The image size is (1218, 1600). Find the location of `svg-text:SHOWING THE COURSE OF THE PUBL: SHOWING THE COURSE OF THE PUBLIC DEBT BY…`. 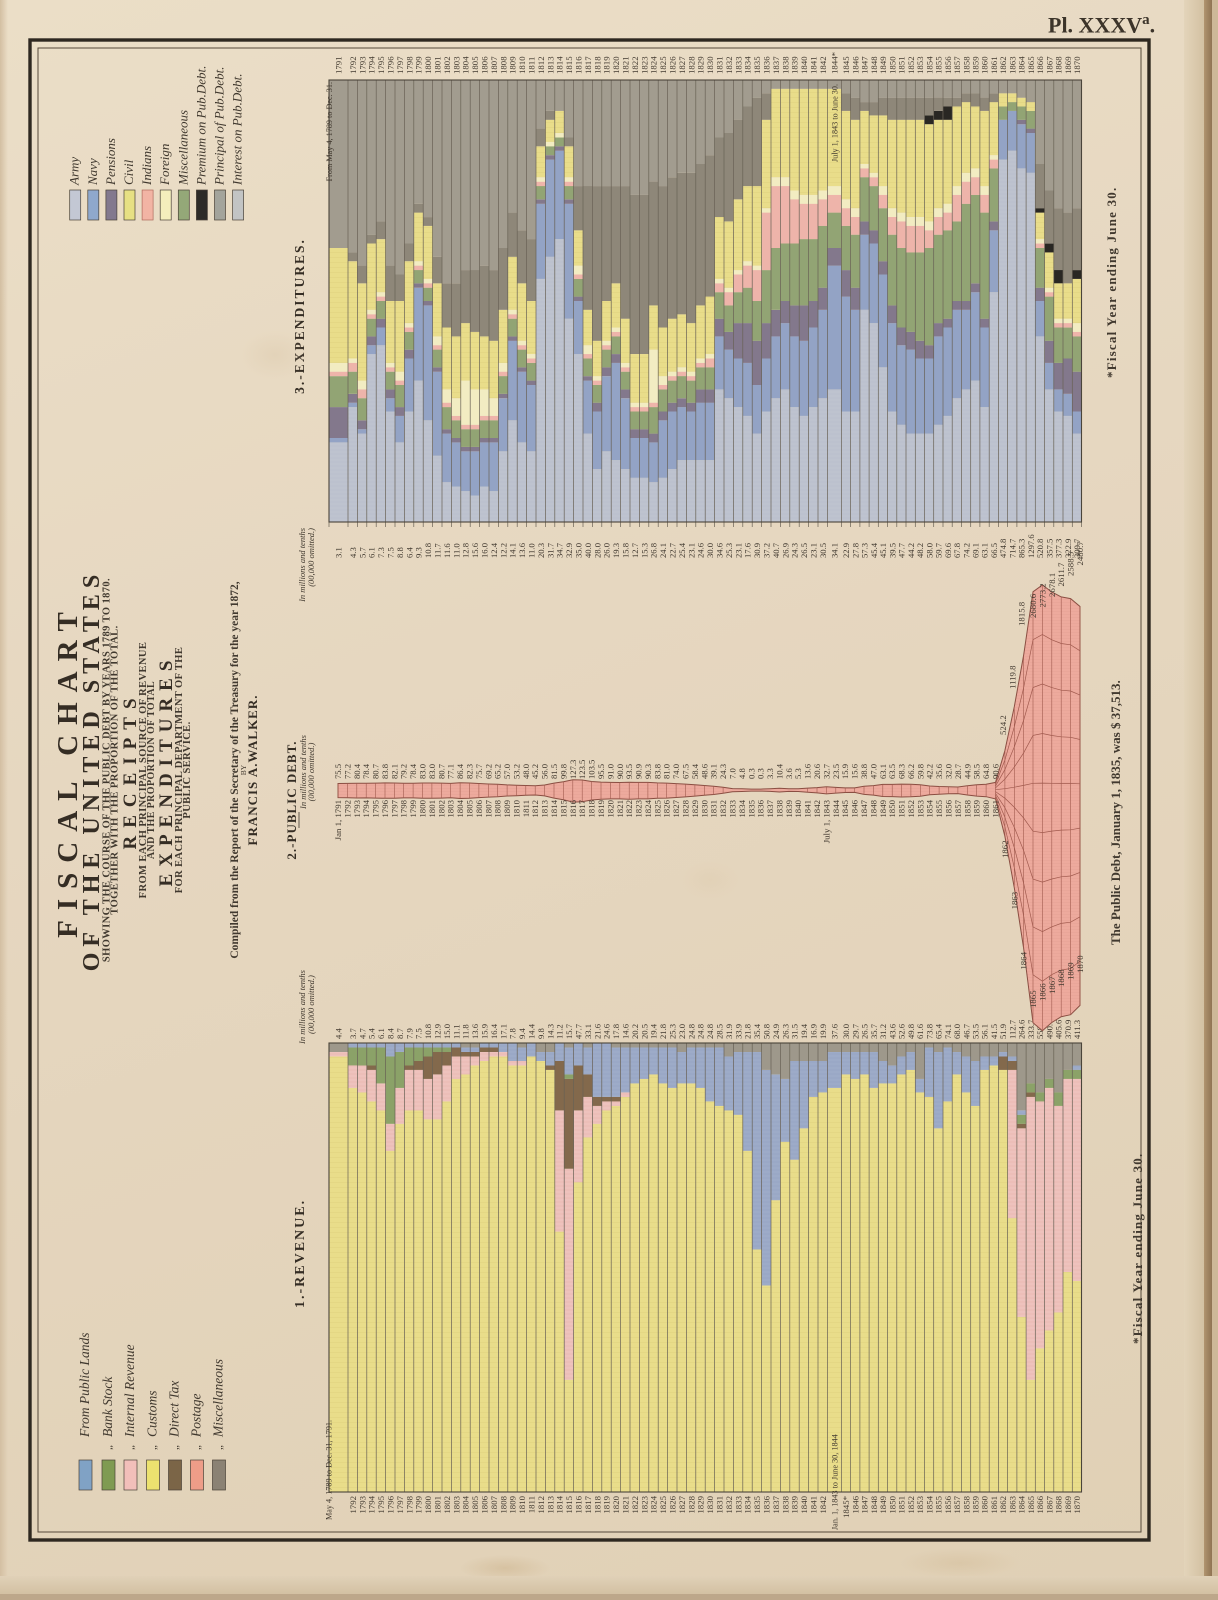

svg-text:SHOWING THE COURSE OF THE PUBL: SHOWING THE COURSE OF THE PUBLIC DEBT BY… is located at coordinates (107, 770).